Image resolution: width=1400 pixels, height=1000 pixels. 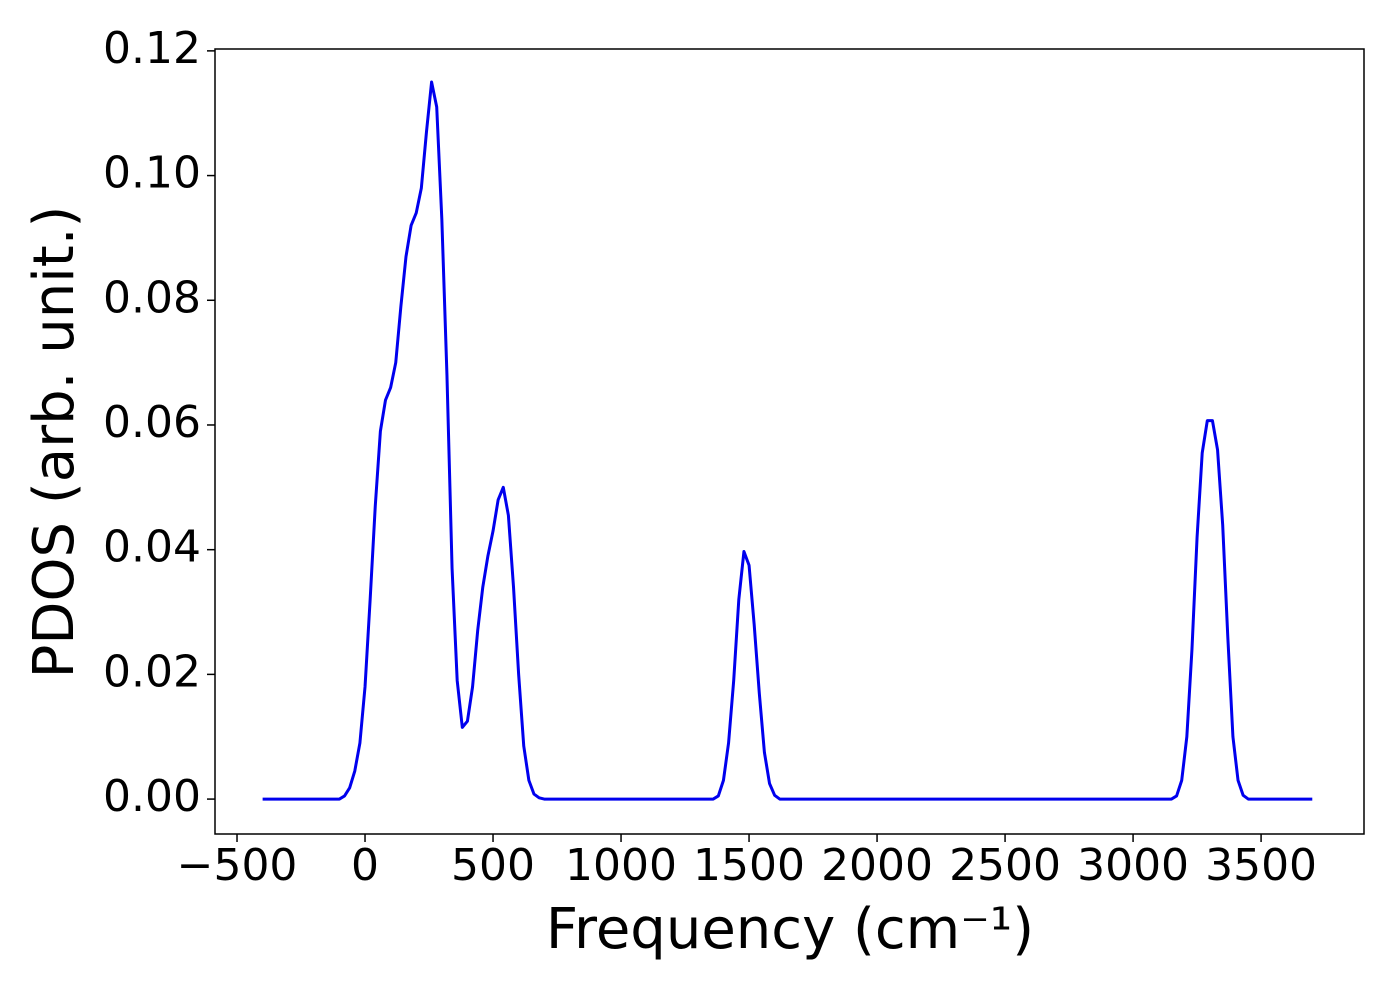 I want to click on x-tick-label: 0, so click(x=365, y=865).